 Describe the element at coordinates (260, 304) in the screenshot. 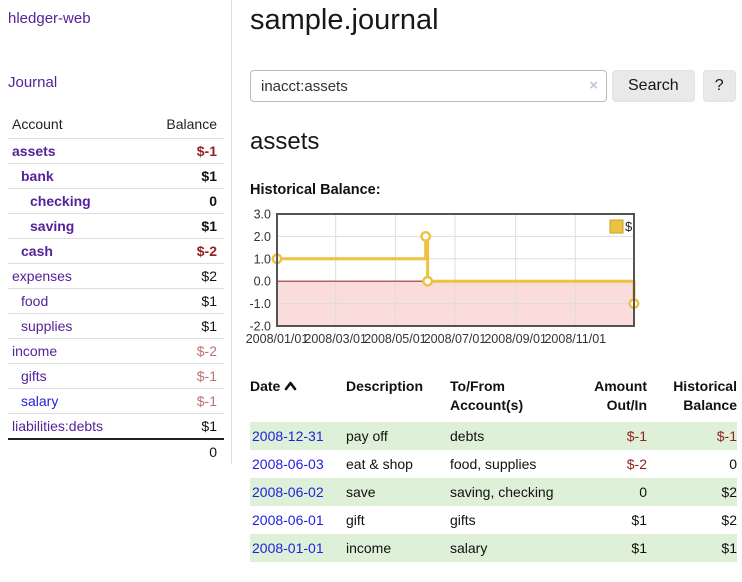

I see `y-tick-label: -1.0` at that location.